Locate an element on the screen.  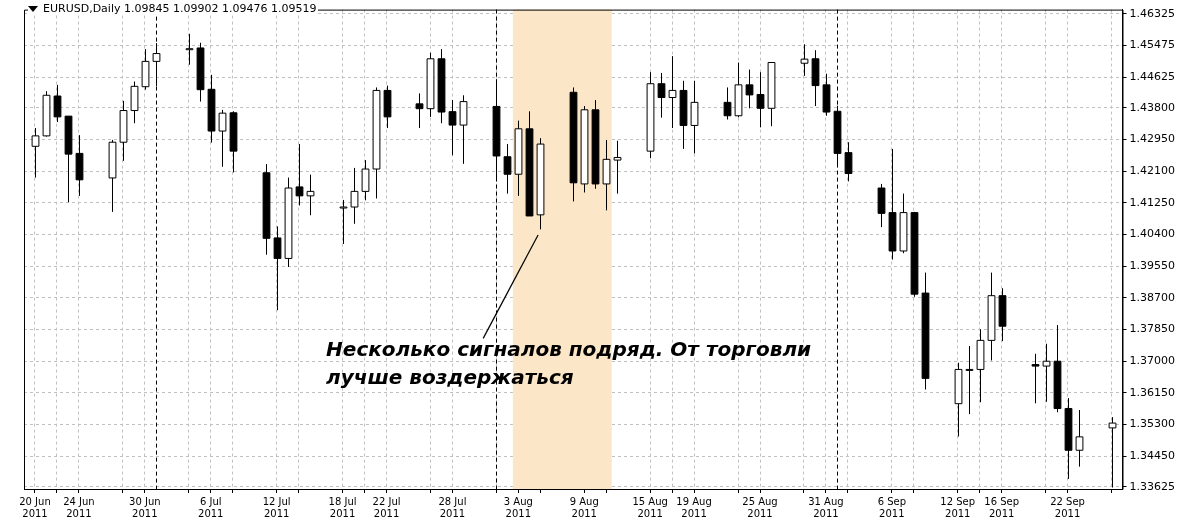
x-tick-label: 9 Aug 2011 is located at coordinates (584, 507).